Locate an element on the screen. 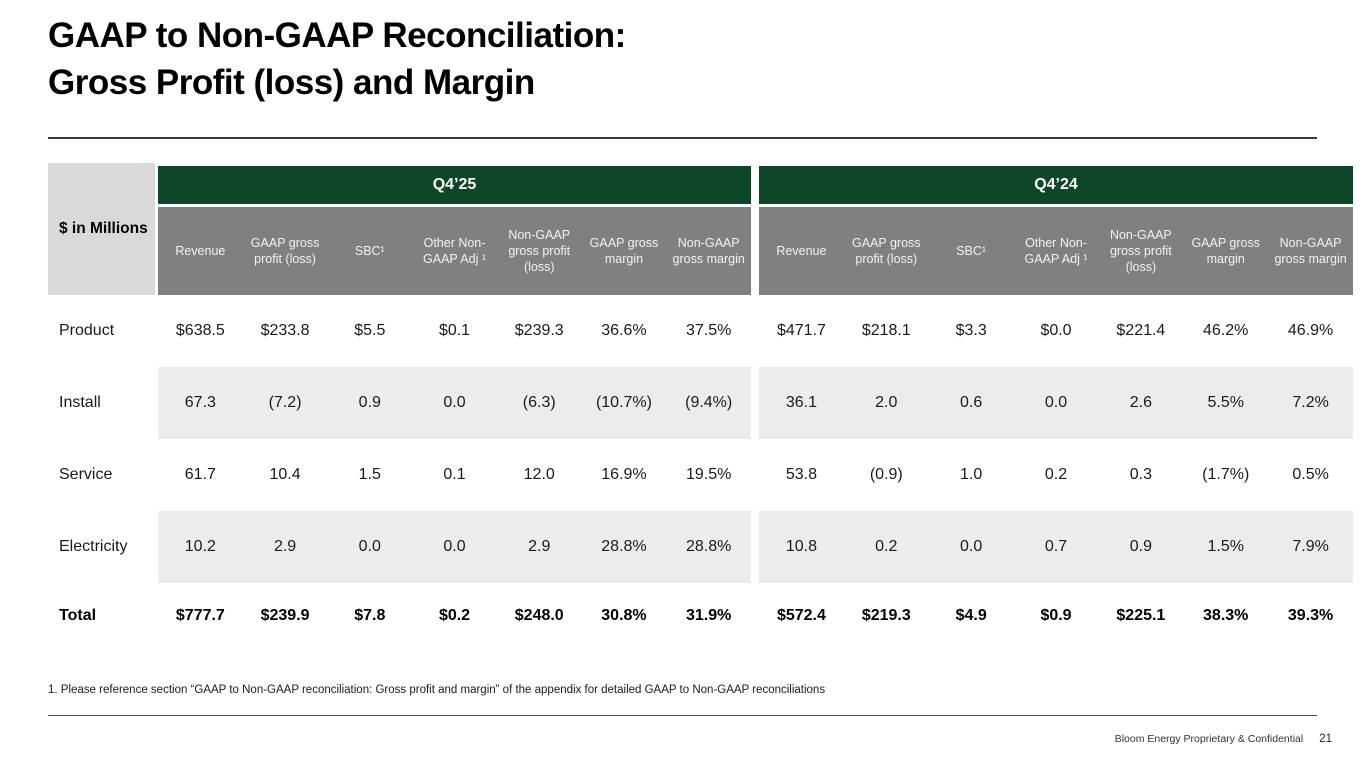 The height and width of the screenshot is (768, 1365). row-section-q424: 10.8 0.2 0.0 0.7 0.9 1.5% 7.9% is located at coordinates (1056, 547).